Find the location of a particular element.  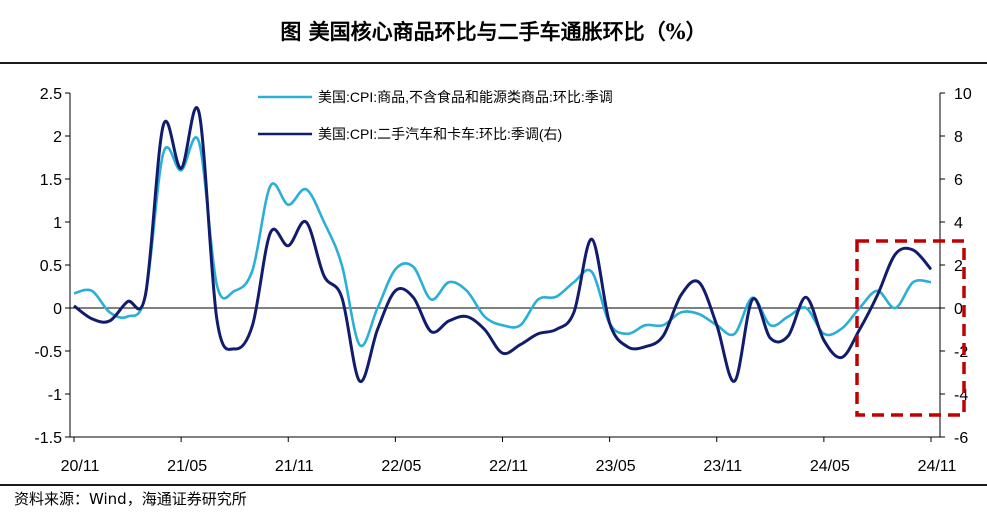

left-tick-label: 2 is located at coordinates (57, 137).